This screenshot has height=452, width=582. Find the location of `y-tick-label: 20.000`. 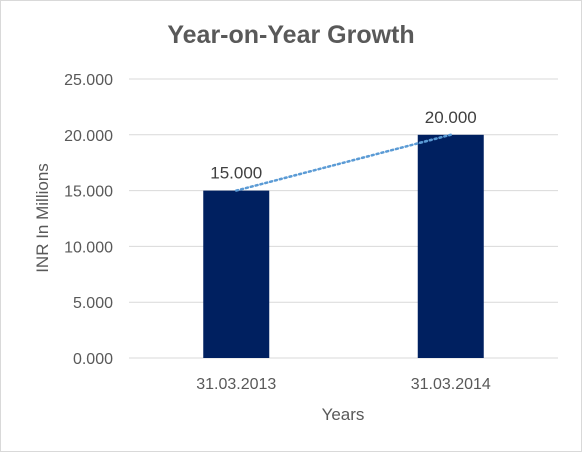

y-tick-label: 20.000 is located at coordinates (88, 136).